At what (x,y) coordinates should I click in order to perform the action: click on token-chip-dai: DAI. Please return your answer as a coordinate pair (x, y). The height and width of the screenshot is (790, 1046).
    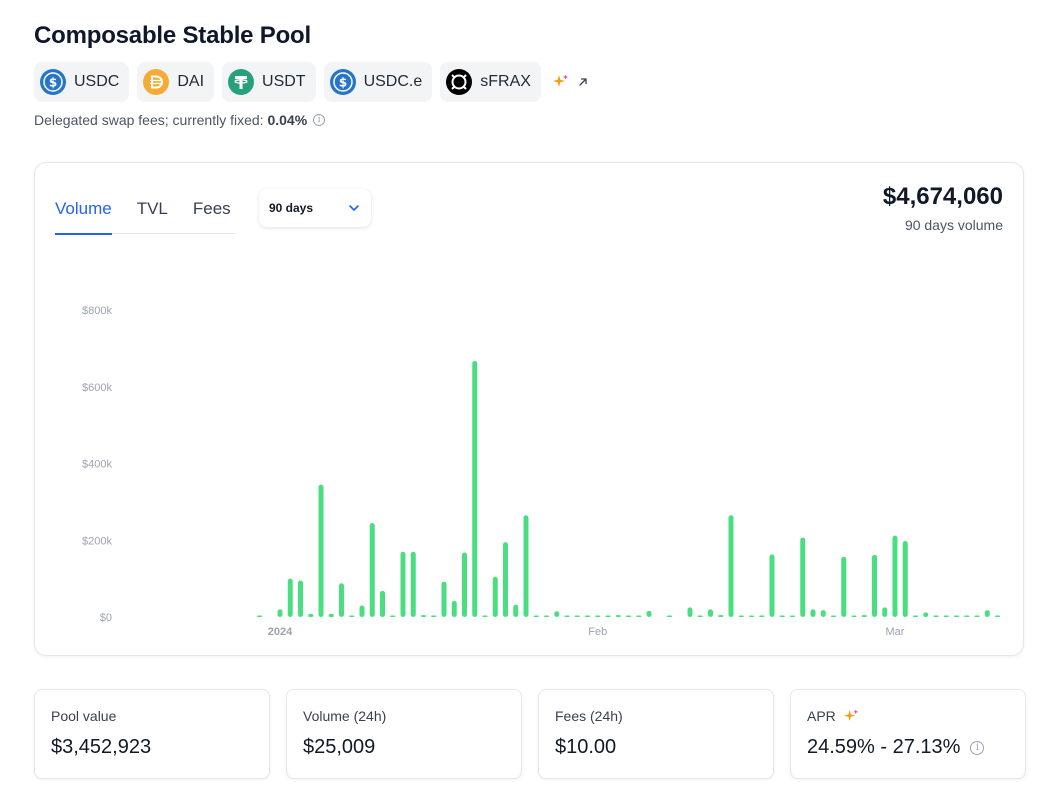
    Looking at the image, I should click on (176, 82).